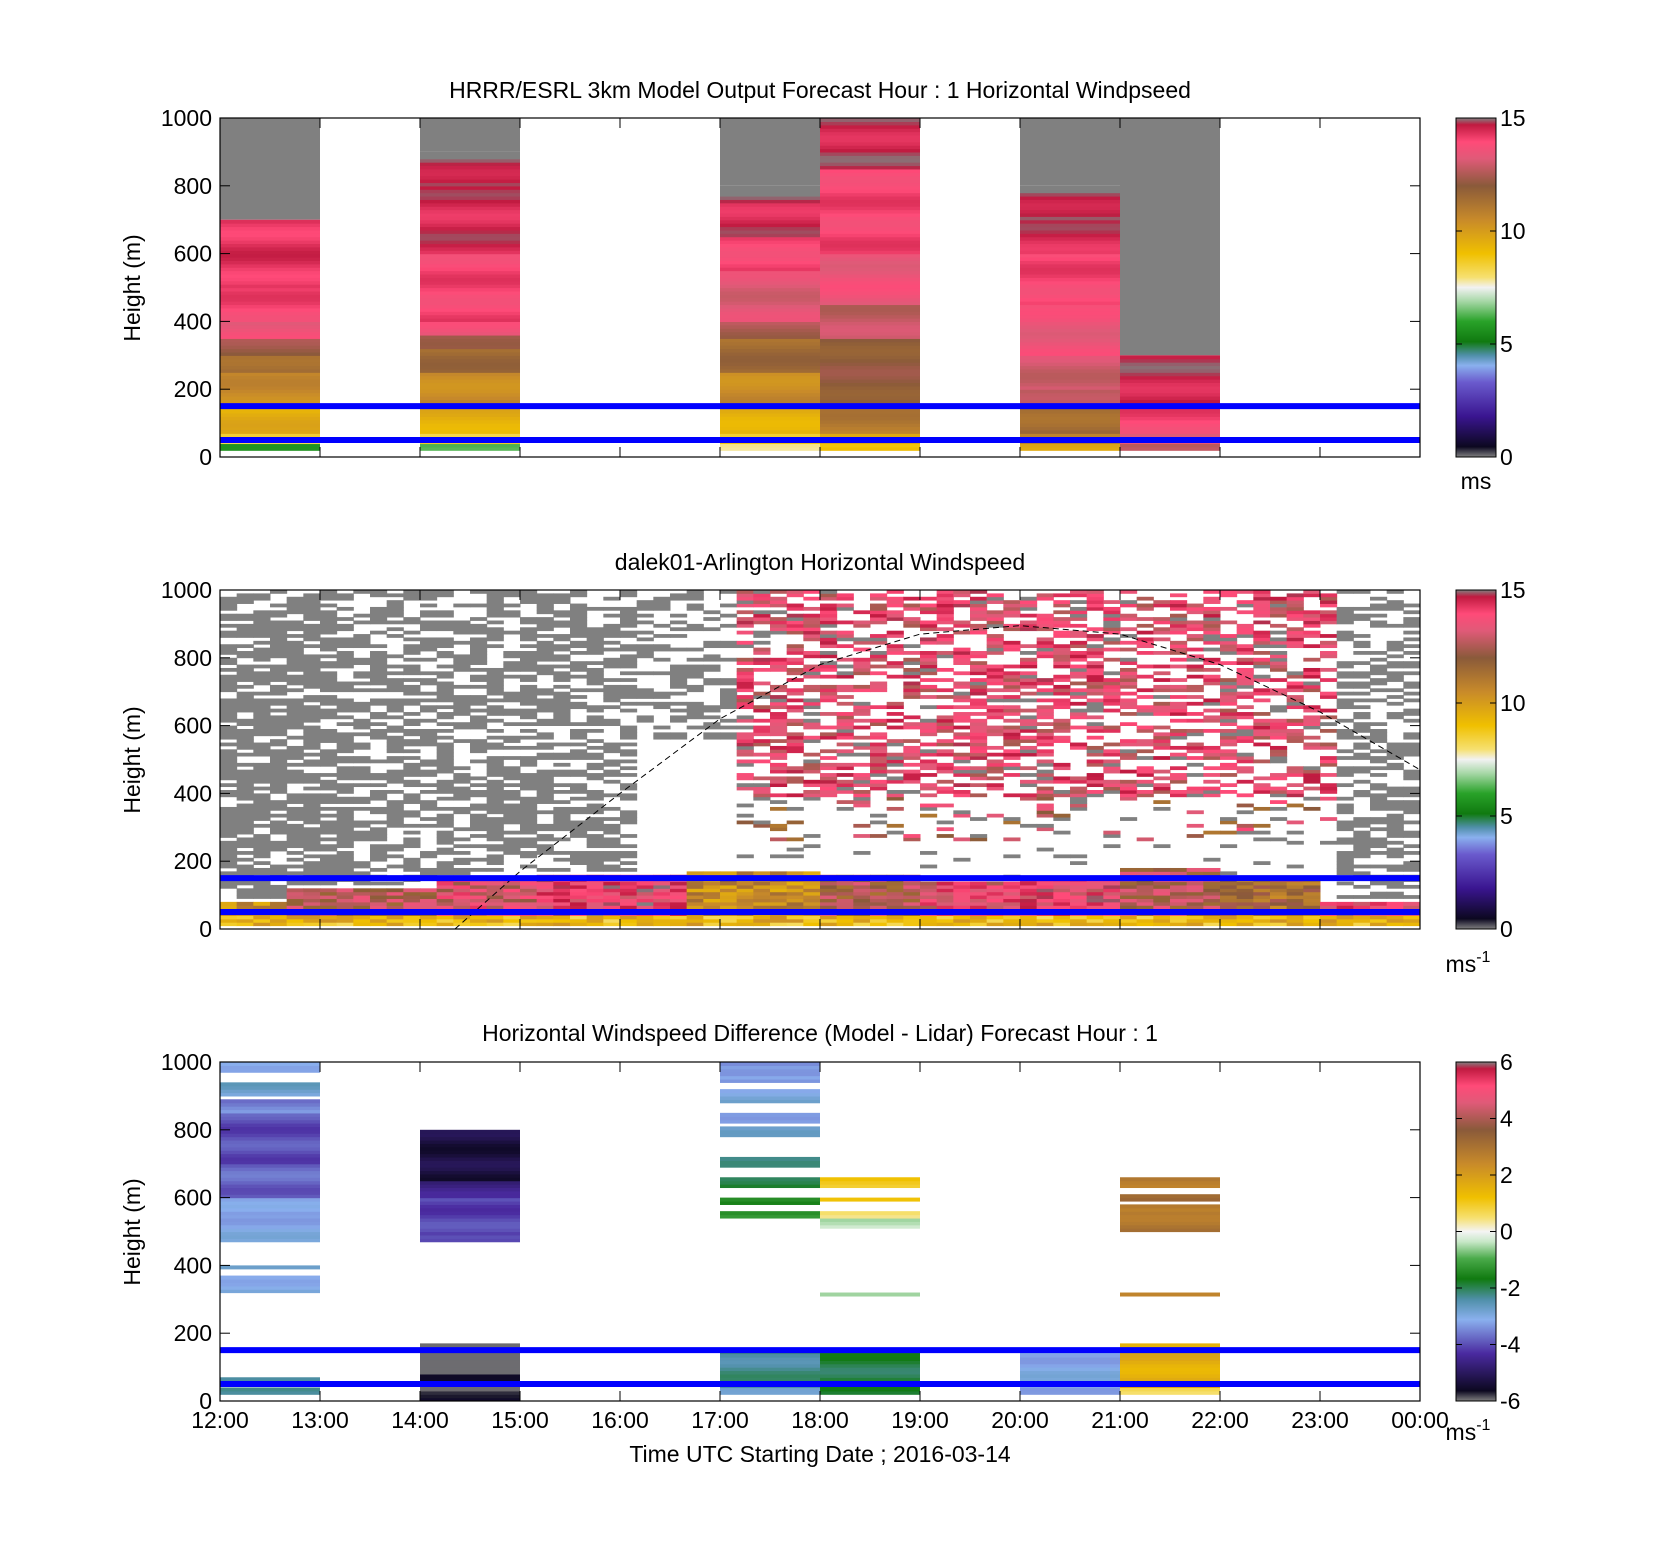  Describe the element at coordinates (1506, 1232) in the screenshot. I see `colorbar-tick-label: 0` at that location.